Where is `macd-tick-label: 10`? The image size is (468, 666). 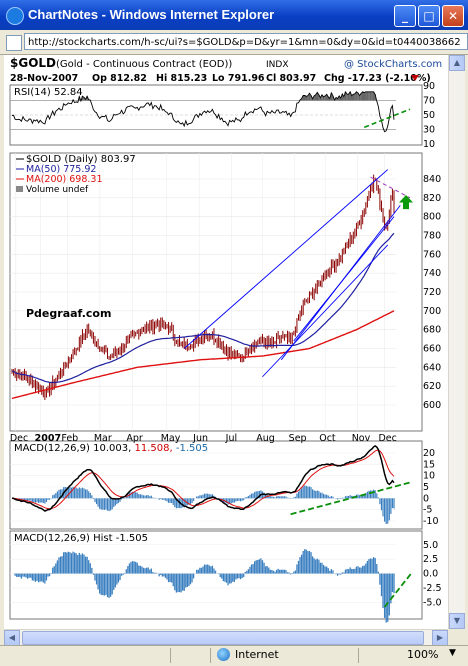 macd-tick-label: 10 is located at coordinates (429, 476).